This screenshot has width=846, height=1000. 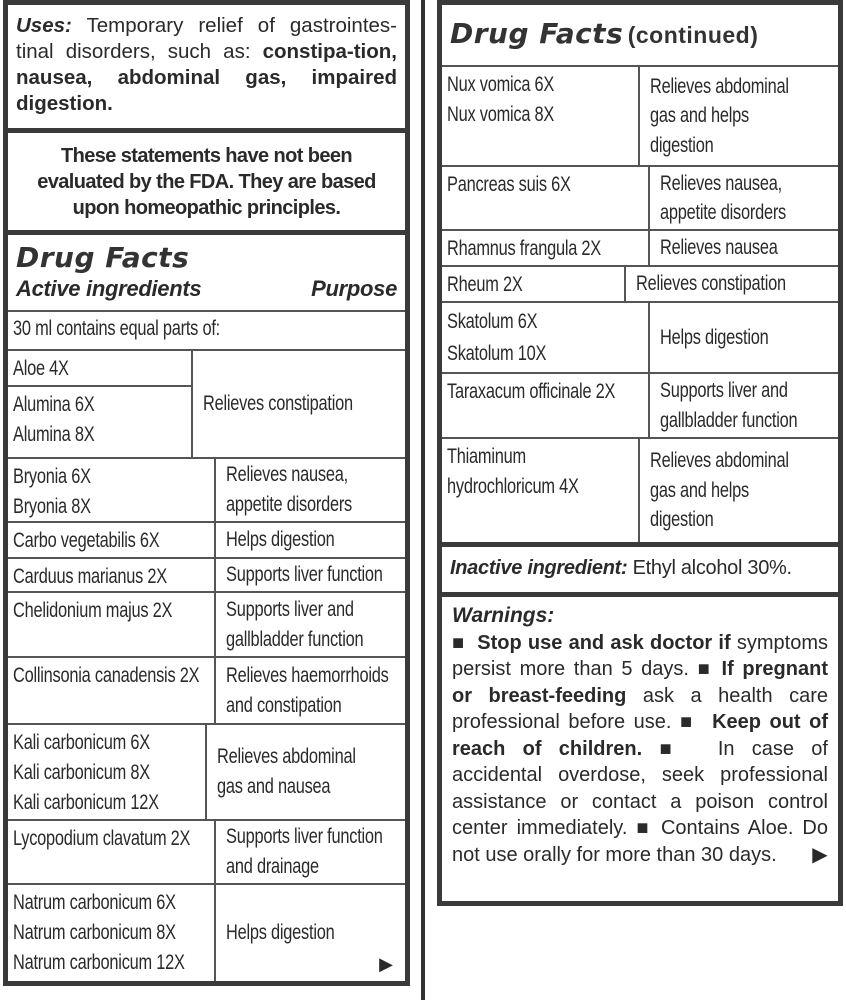 What do you see at coordinates (330, 690) in the screenshot?
I see `purpose-cell: Relieves haemorrhoids and constipation` at bounding box center [330, 690].